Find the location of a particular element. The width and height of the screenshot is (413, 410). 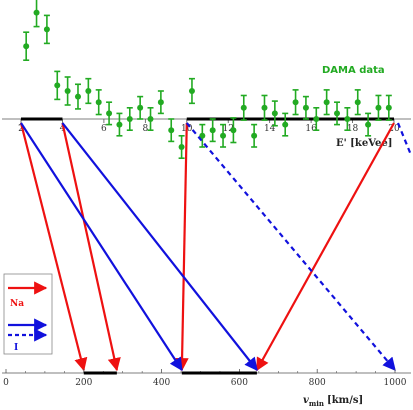

dama-data-title: DAMA data is located at coordinates (353, 70).